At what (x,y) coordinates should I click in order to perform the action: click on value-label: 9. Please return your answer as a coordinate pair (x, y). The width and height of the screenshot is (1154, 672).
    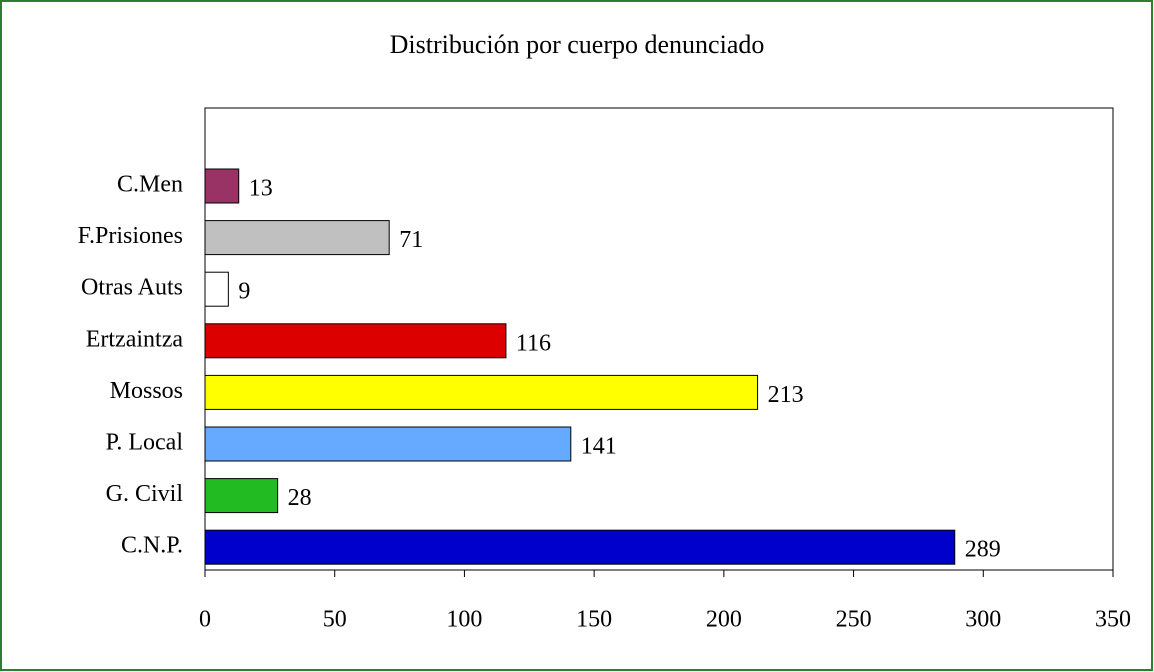
    Looking at the image, I should click on (244, 292).